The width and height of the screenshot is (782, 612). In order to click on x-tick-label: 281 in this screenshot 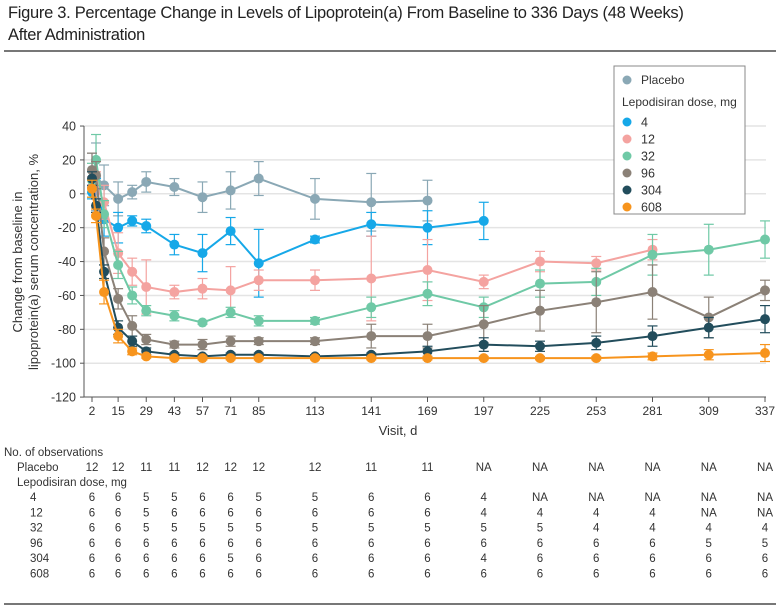, I will do `click(652, 411)`.